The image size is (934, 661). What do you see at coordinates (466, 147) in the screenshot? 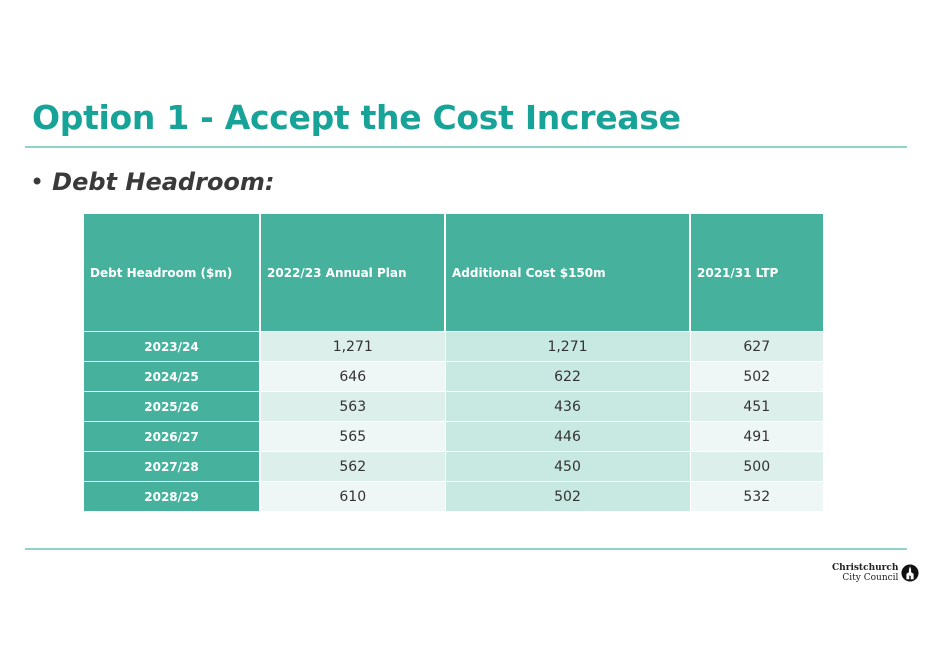
I see `top-divider` at bounding box center [466, 147].